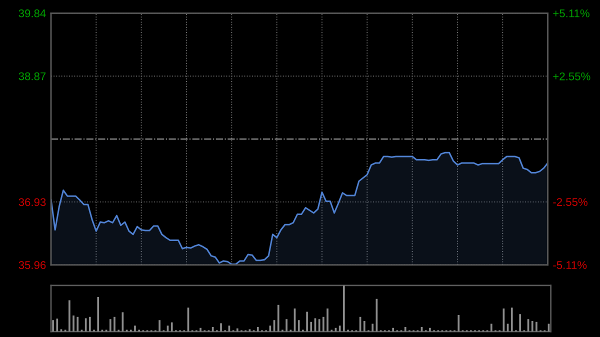  What do you see at coordinates (570, 265) in the screenshot?
I see `y2-tick-label: -5.11%` at bounding box center [570, 265].